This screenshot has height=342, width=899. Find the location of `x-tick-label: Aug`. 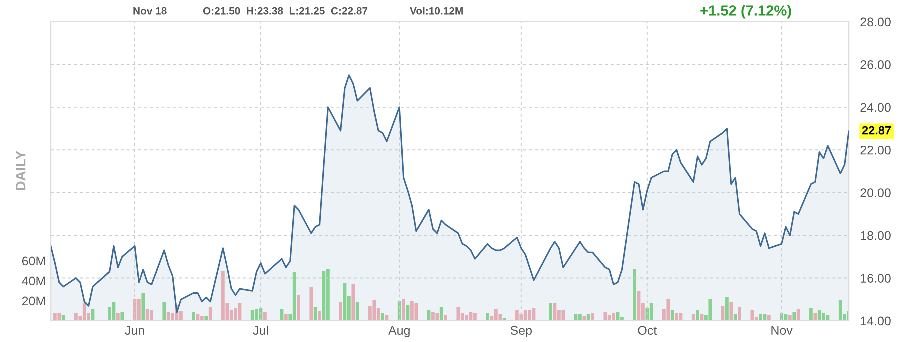

x-tick-label: Aug is located at coordinates (399, 332).